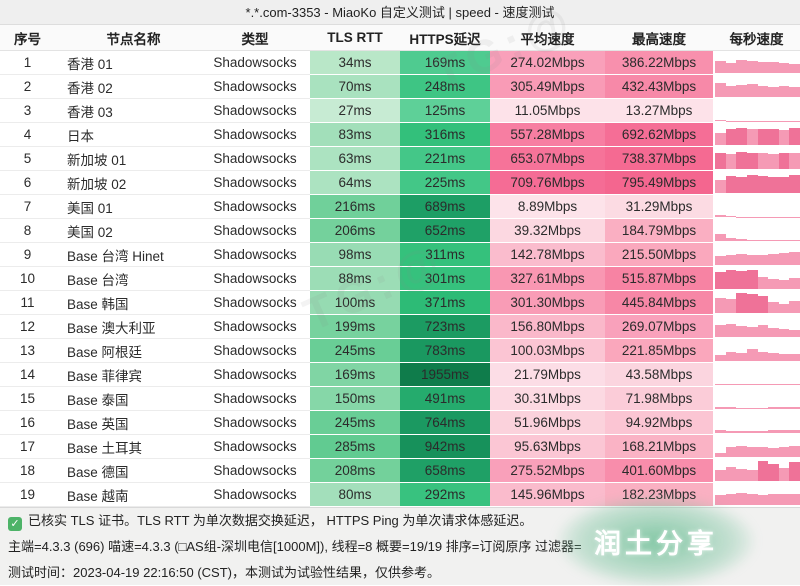 Image resolution: width=800 pixels, height=586 pixels. I want to click on max-speed-cell: 71.98Mbps, so click(659, 399).